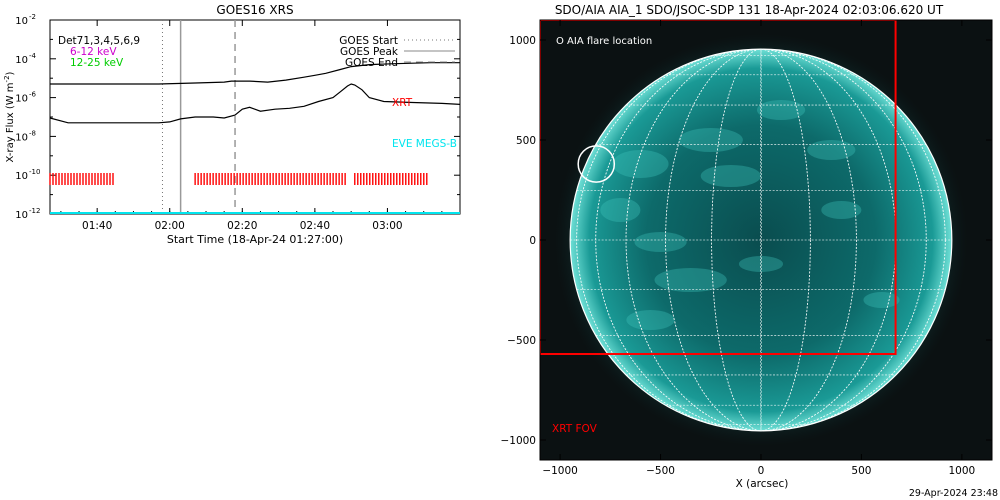  I want to click on image-x-axis-label: X (arcsec), so click(762, 484).